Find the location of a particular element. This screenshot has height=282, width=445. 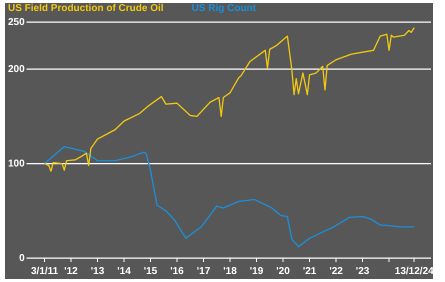

x-tick-label: '12 is located at coordinates (71, 271).